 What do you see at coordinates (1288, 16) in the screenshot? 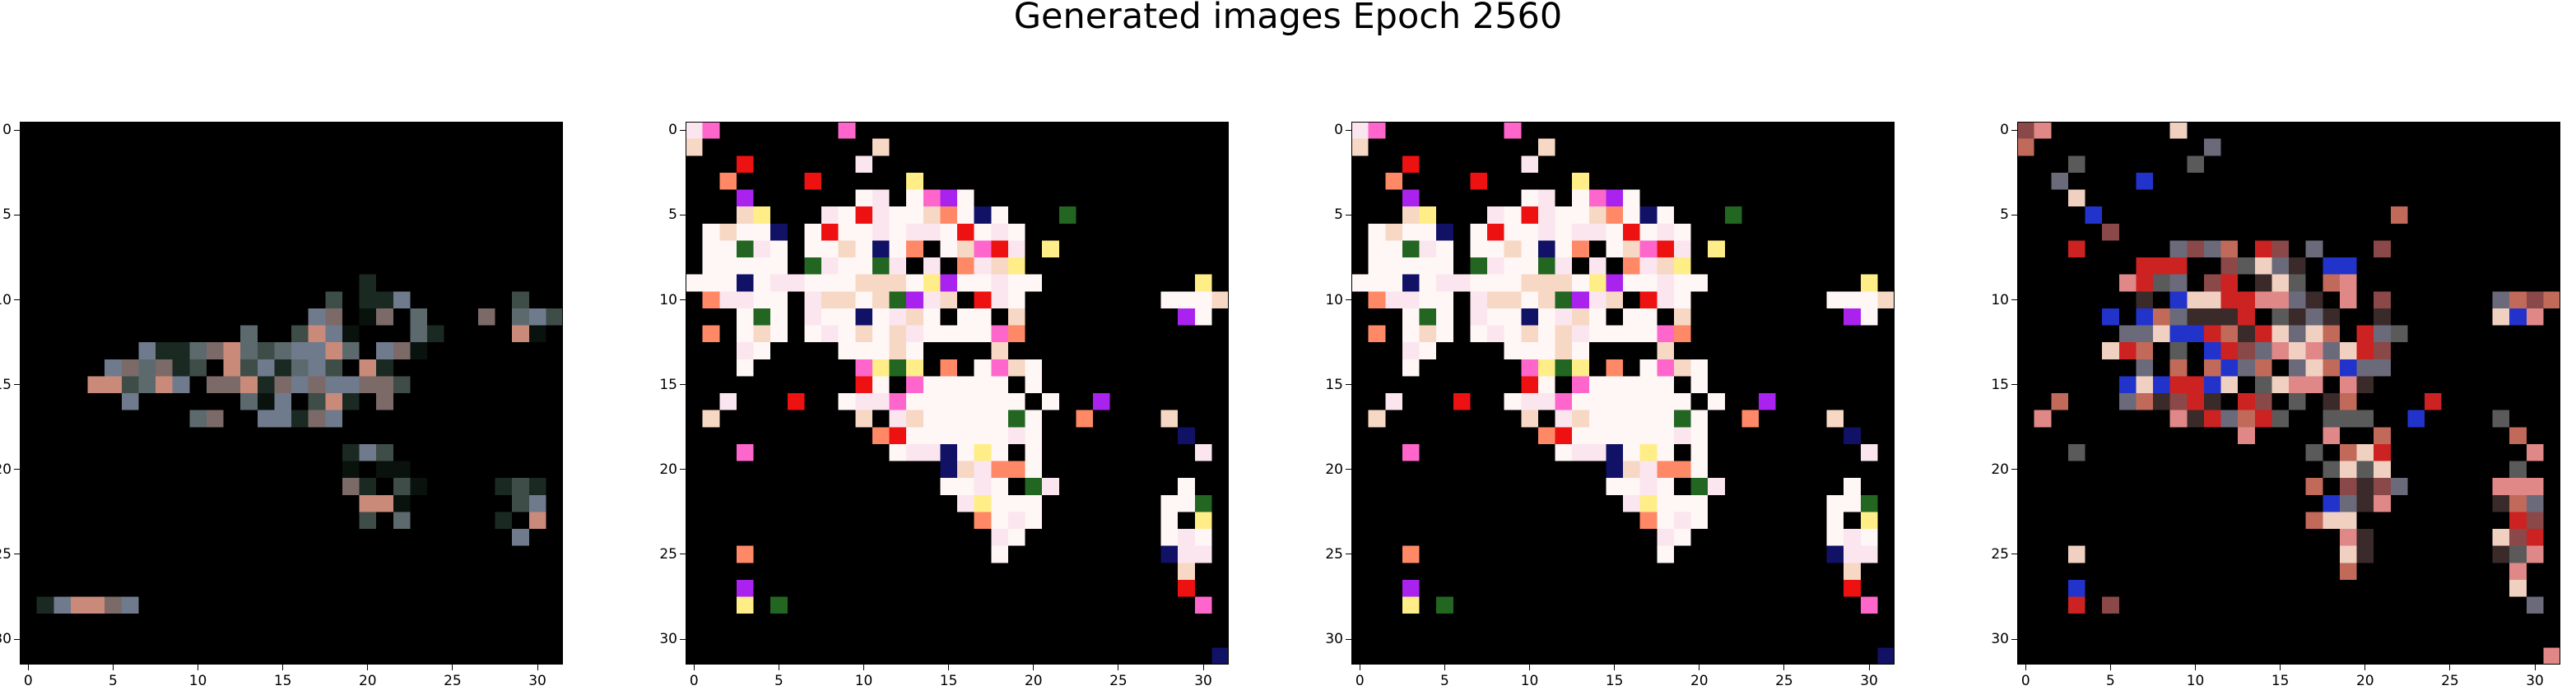
I see `figure-title: Generated images Epoch 2560` at bounding box center [1288, 16].